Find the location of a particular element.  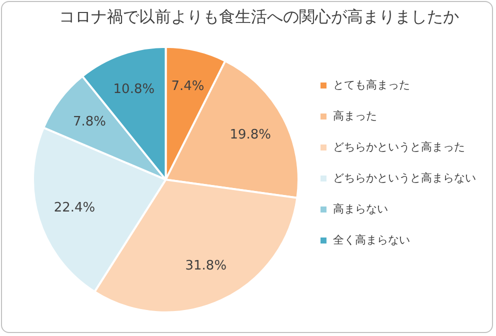

data-label: 19.8% is located at coordinates (251, 135).